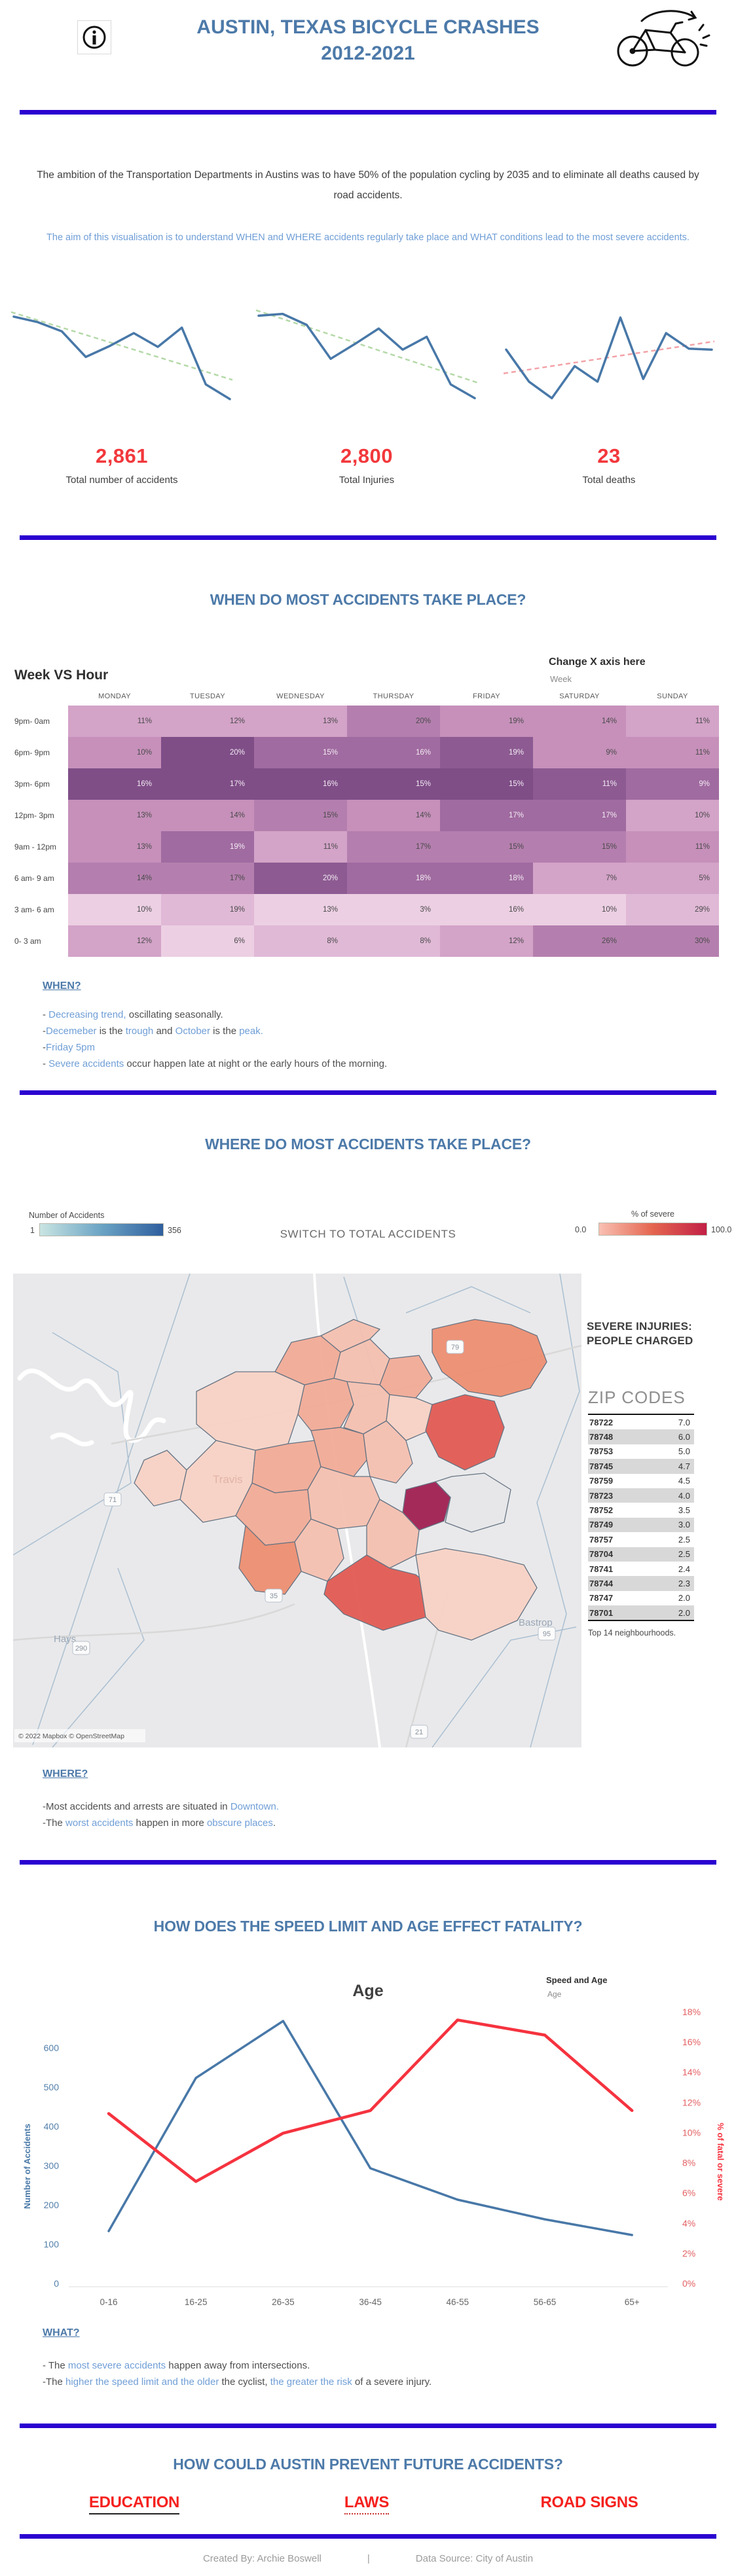 The width and height of the screenshot is (736, 2576). What do you see at coordinates (691, 2012) in the screenshot?
I see `svg-text: 18%` at bounding box center [691, 2012].